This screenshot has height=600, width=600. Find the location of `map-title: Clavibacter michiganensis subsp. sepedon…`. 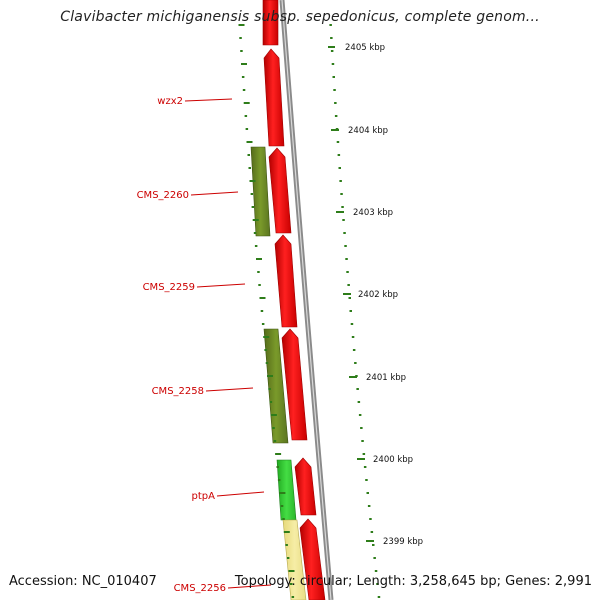

map-title: Clavibacter michiganensis subsp. sepedon… is located at coordinates (300, 17).